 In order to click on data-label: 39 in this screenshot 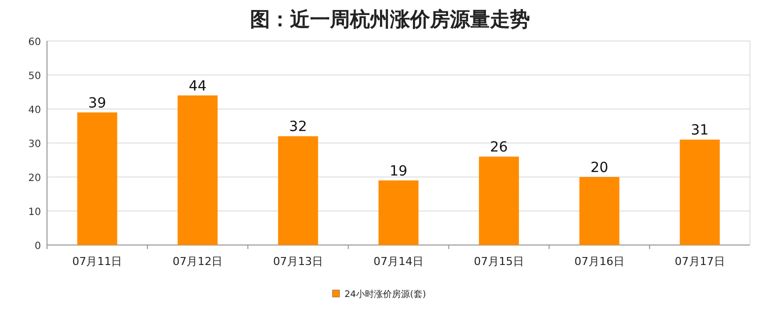, I will do `click(97, 103)`.